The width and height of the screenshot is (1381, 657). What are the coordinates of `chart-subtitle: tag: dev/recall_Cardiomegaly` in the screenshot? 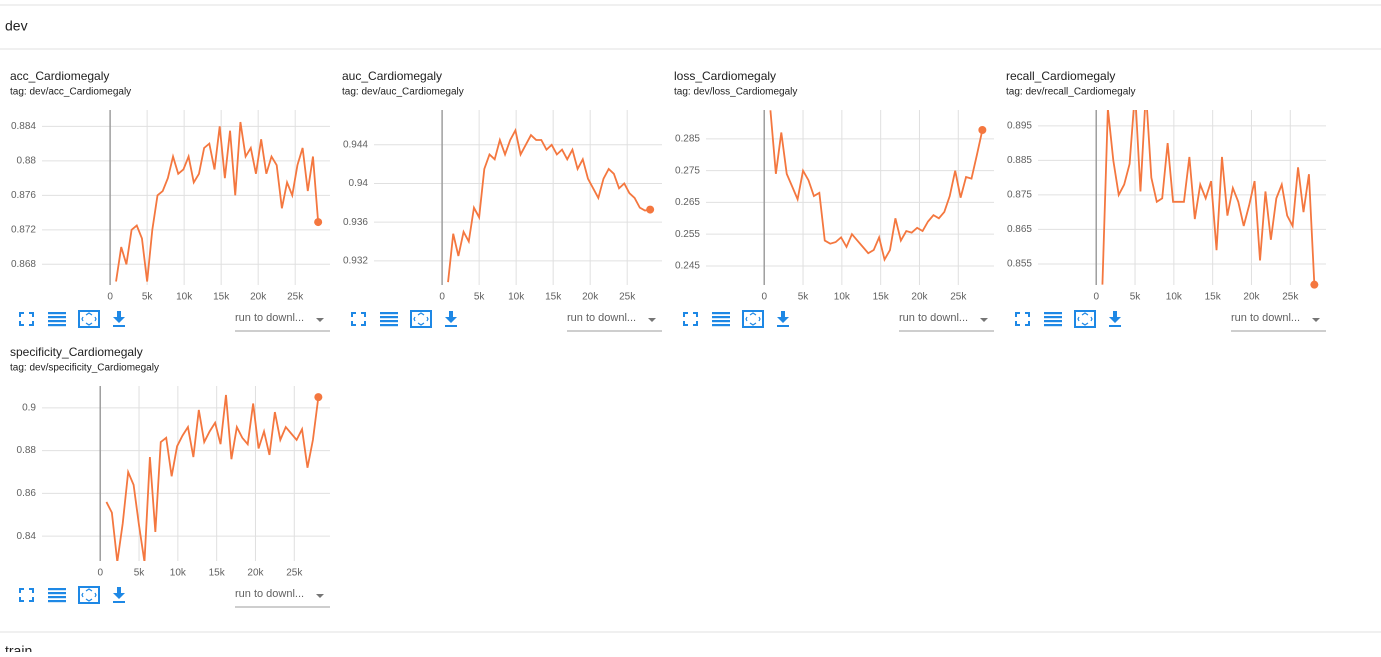 It's located at (1071, 92).